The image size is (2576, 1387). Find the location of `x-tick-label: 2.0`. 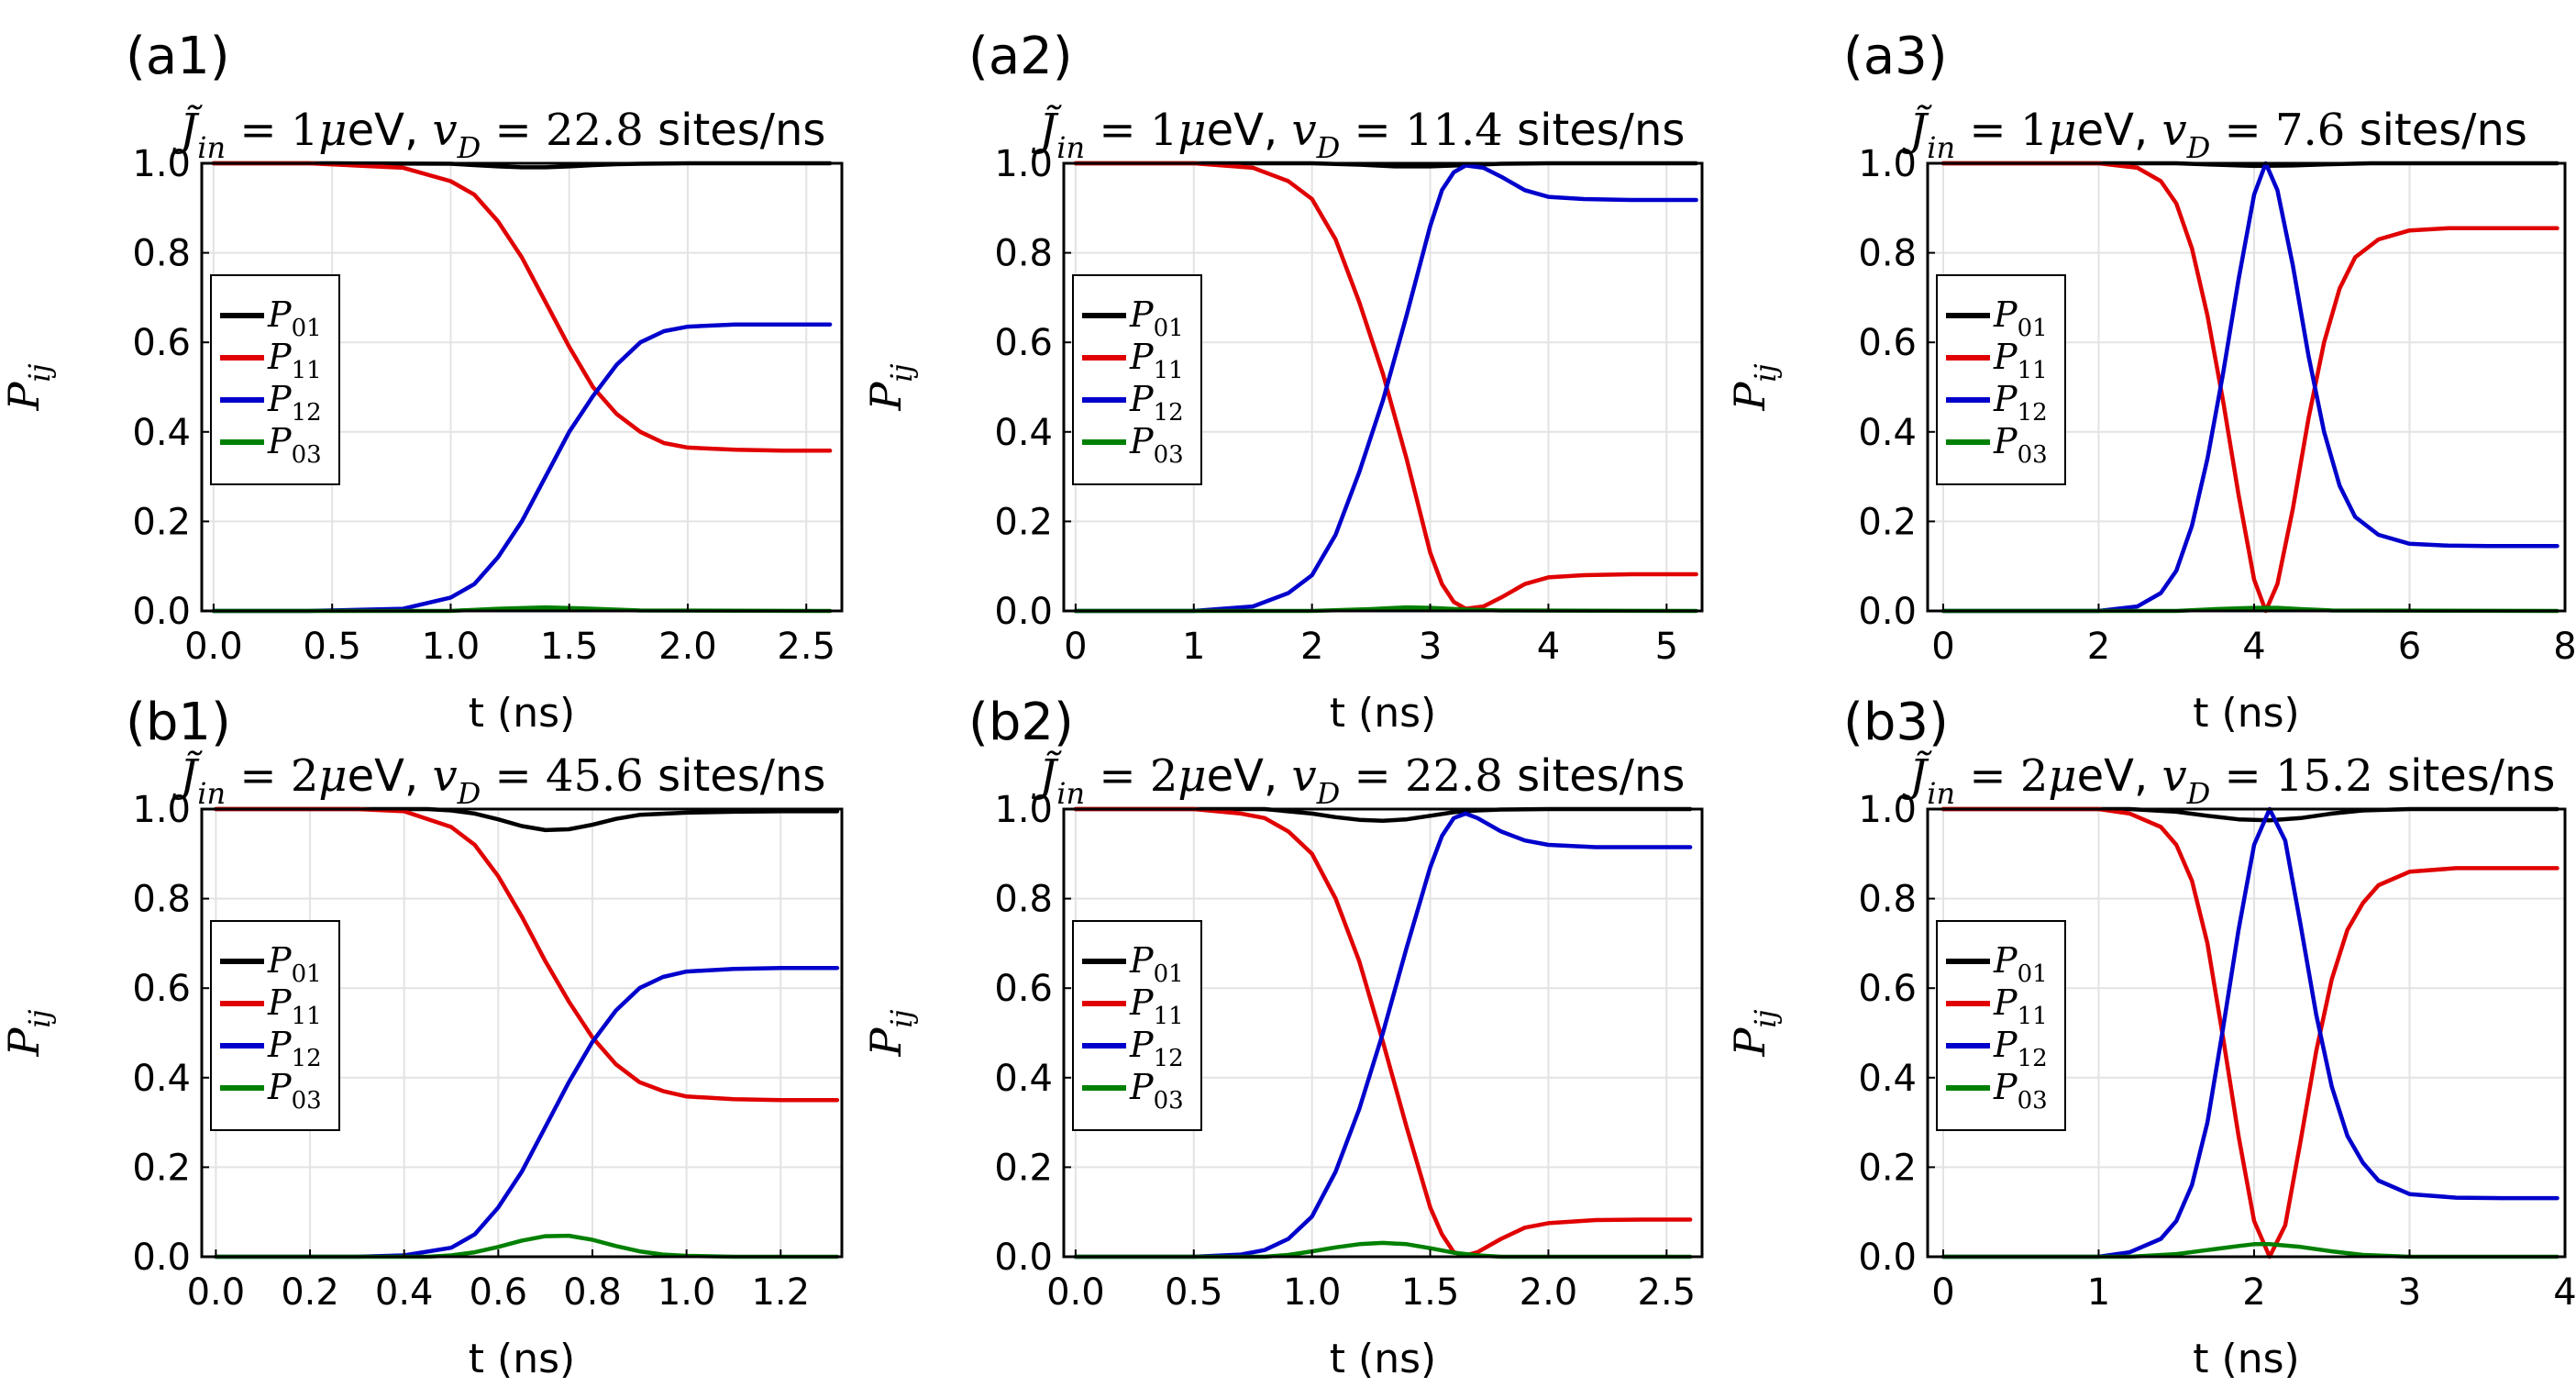

x-tick-label: 2.0 is located at coordinates (687, 647).